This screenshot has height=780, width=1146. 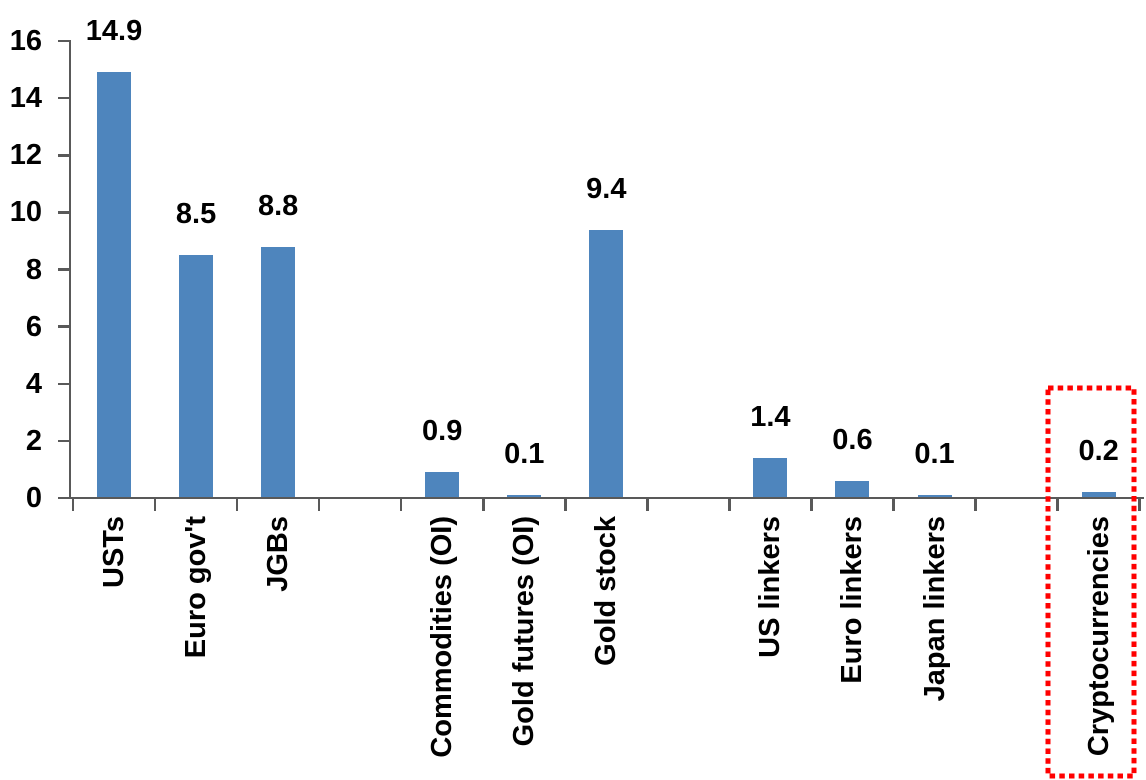 I want to click on category-label-box: Cryptocurrencies, so click(x=1099, y=636).